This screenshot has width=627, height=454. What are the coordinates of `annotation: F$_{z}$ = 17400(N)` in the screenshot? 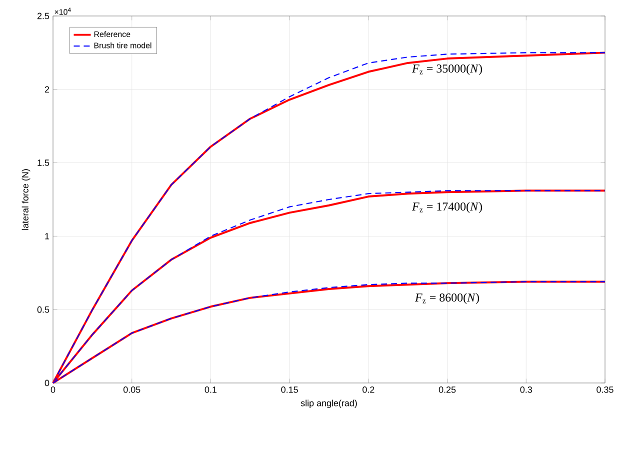 It's located at (447, 208).